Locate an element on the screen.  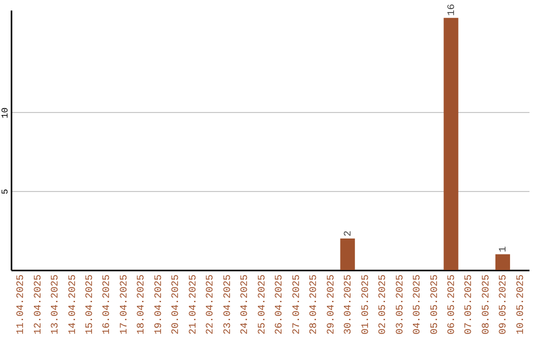
x-tick-label: 02.05.2025 is located at coordinates (384, 304).